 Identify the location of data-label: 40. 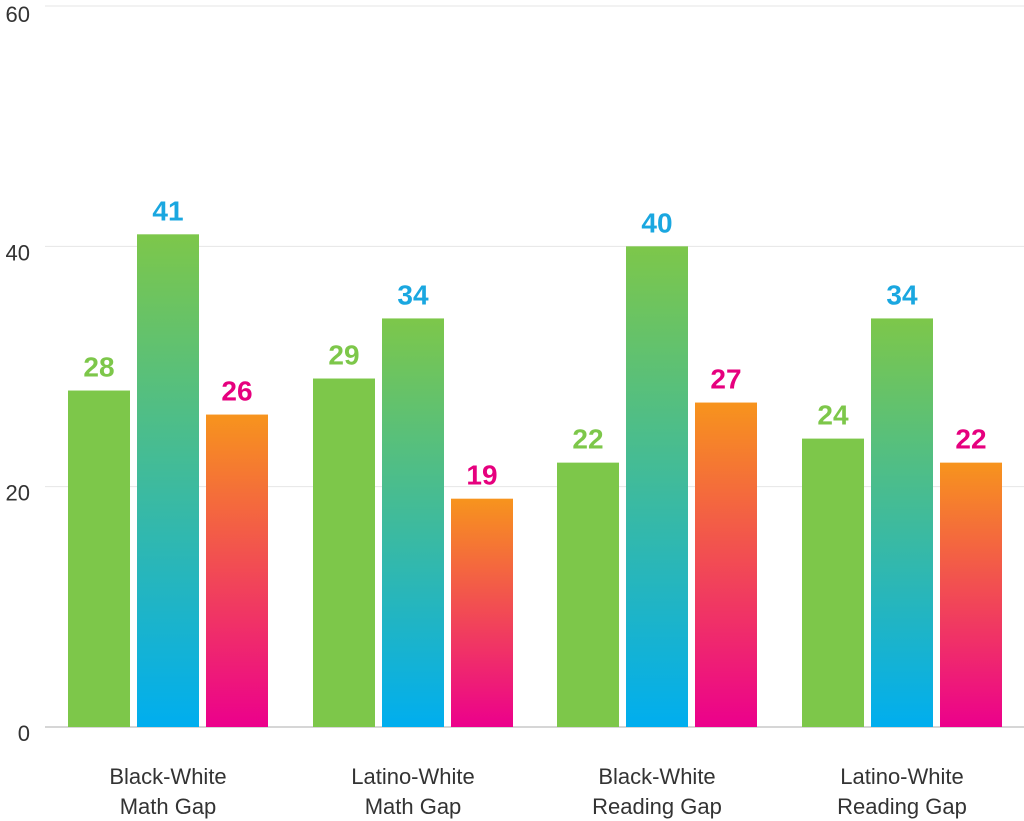
(656, 222).